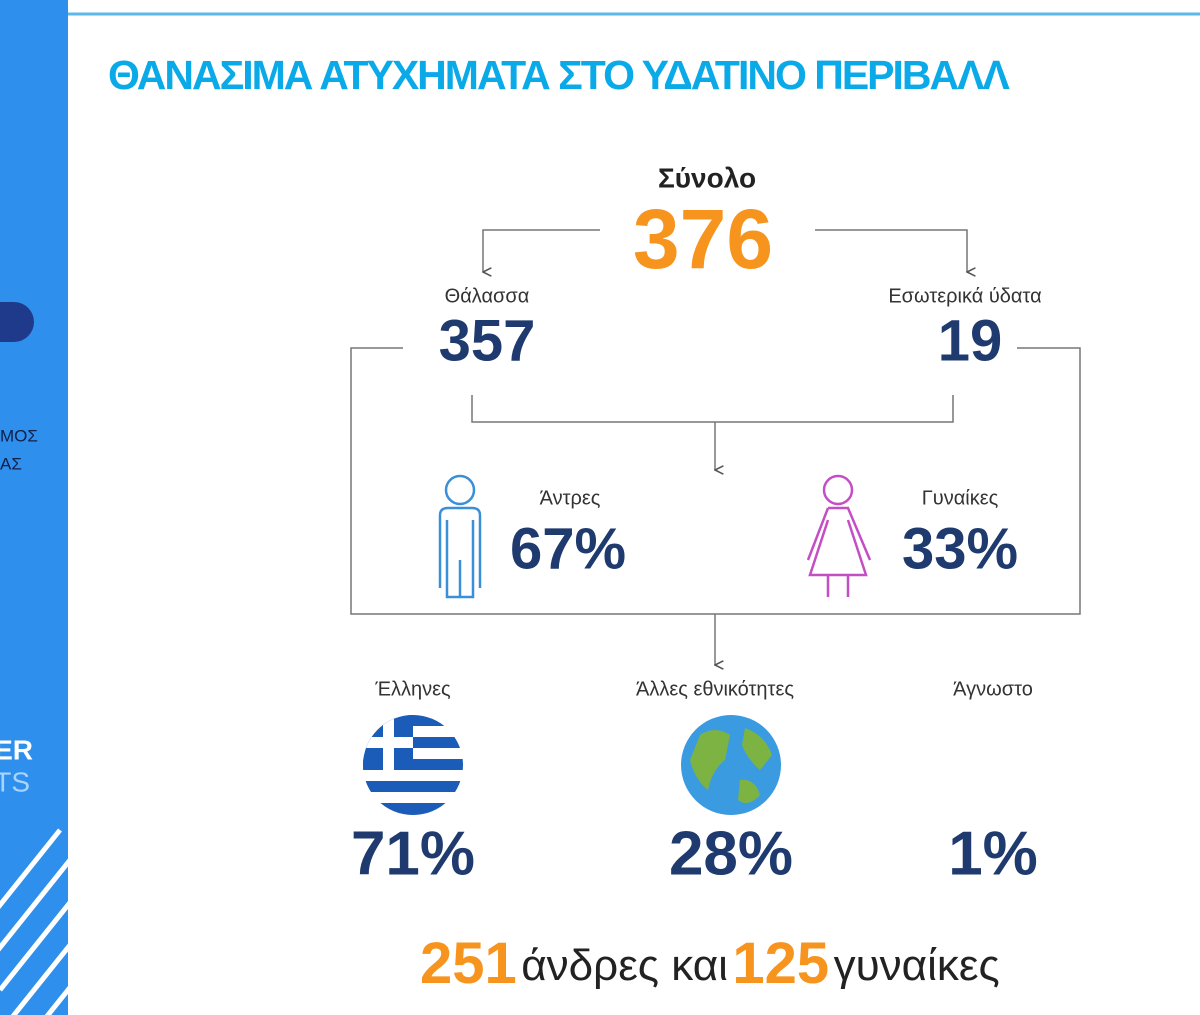 This screenshot has width=1200, height=1015. What do you see at coordinates (917, 965) in the screenshot?
I see `summary-text: γυναίκες` at bounding box center [917, 965].